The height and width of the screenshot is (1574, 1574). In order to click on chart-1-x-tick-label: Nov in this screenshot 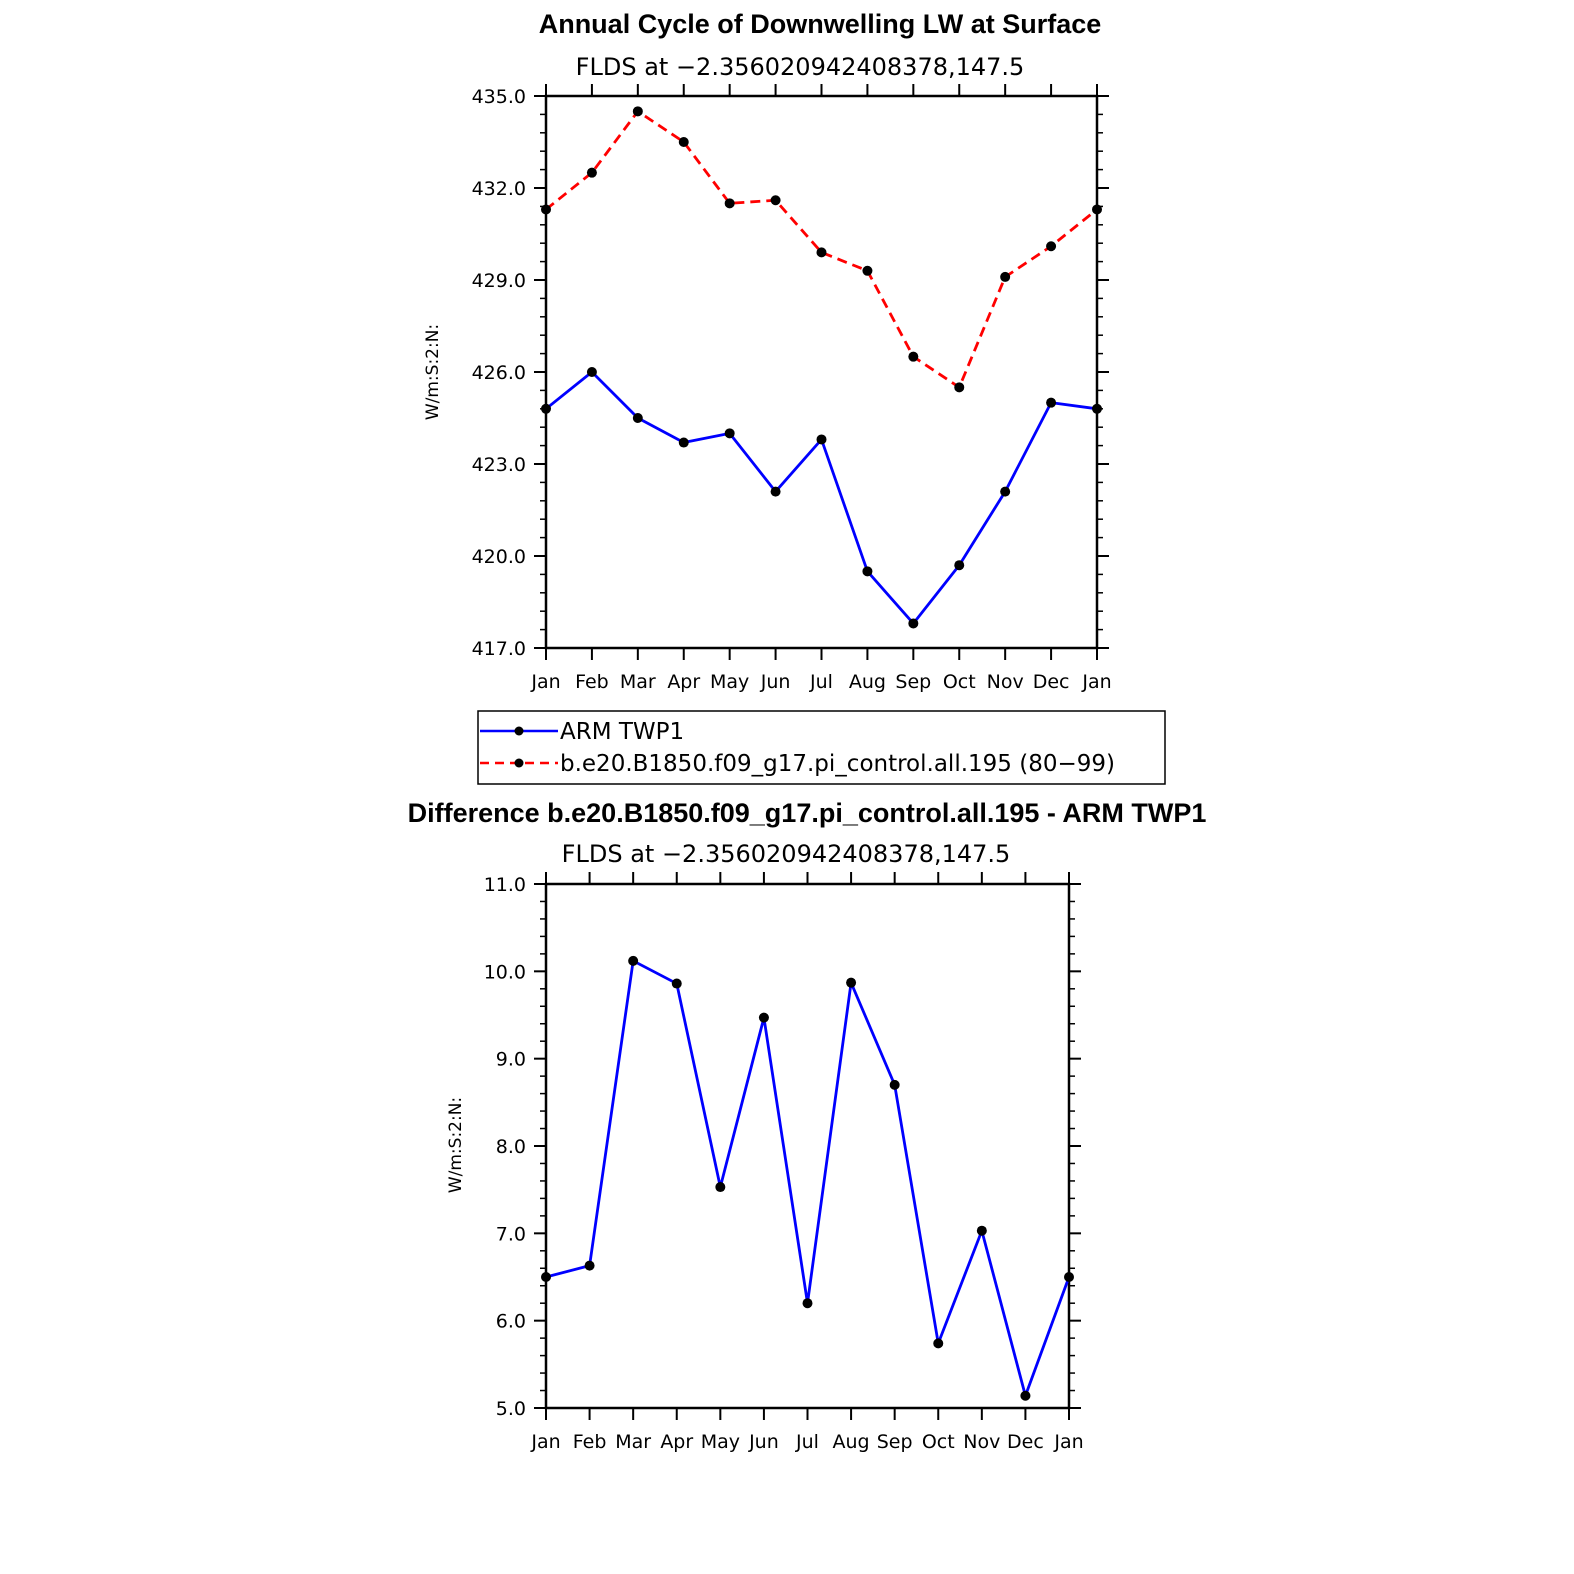, I will do `click(1005, 682)`.